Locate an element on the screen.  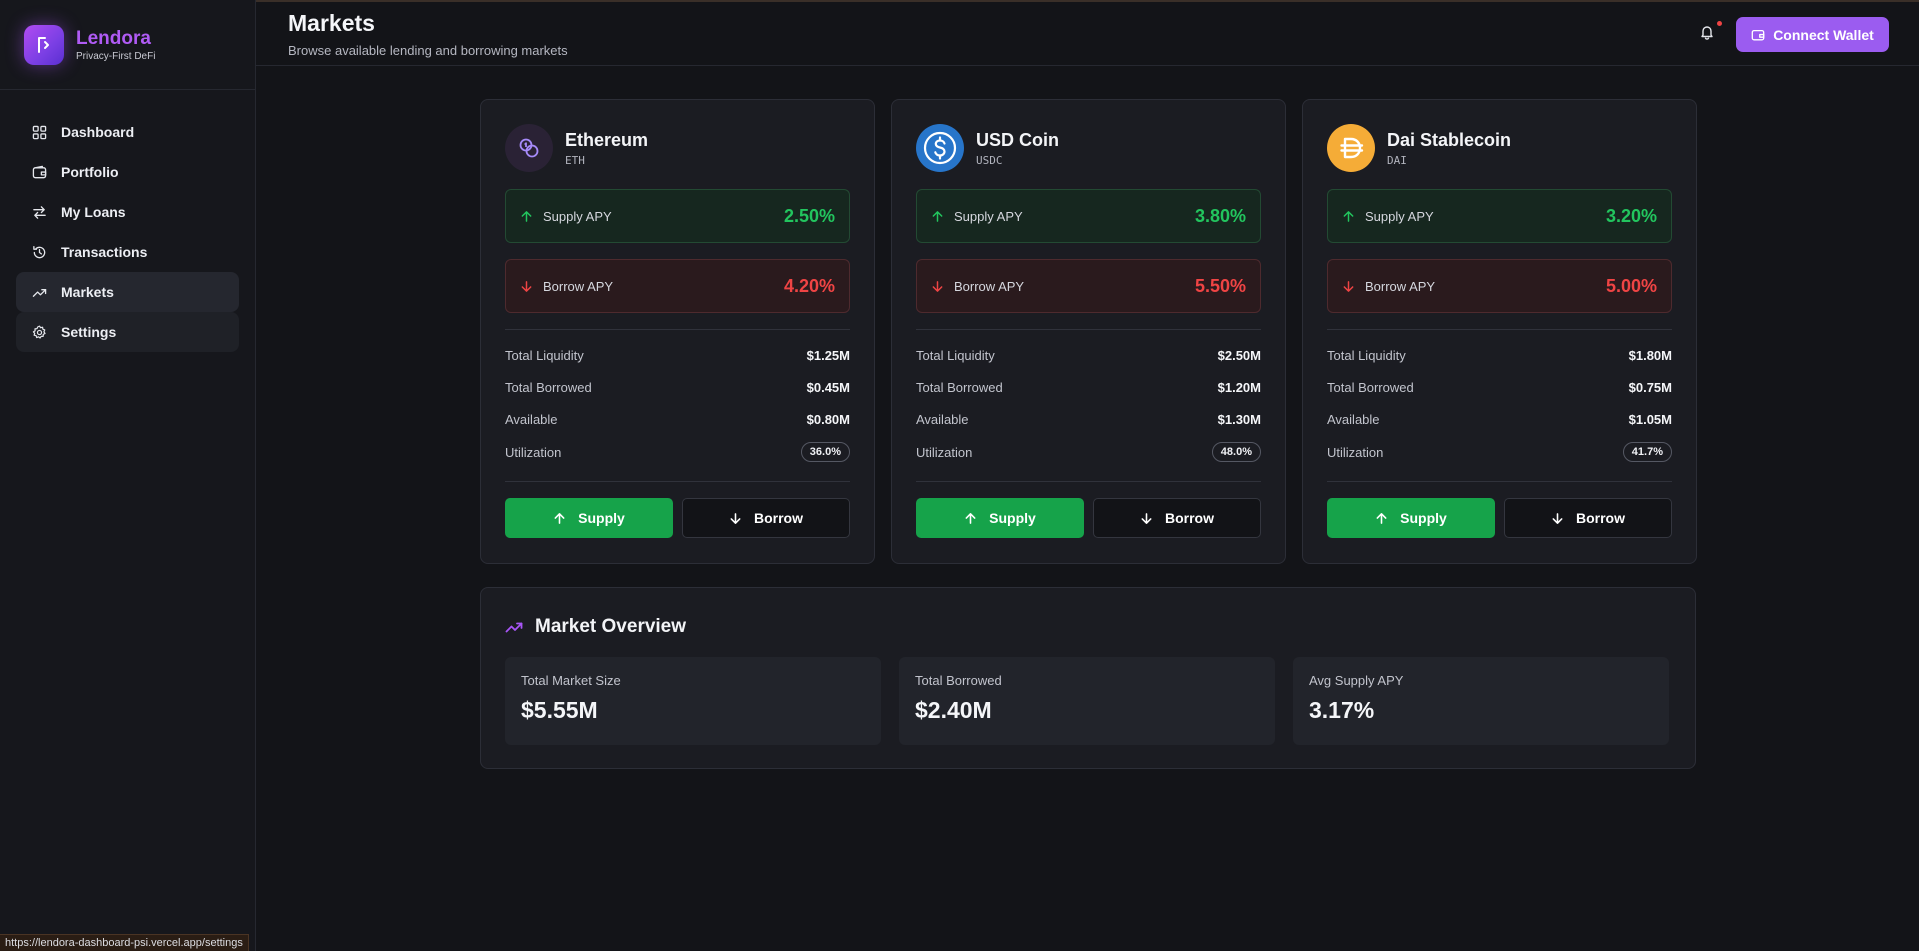
stat-total-borrowed: Total Borrowed $0.45M is located at coordinates (677, 387).